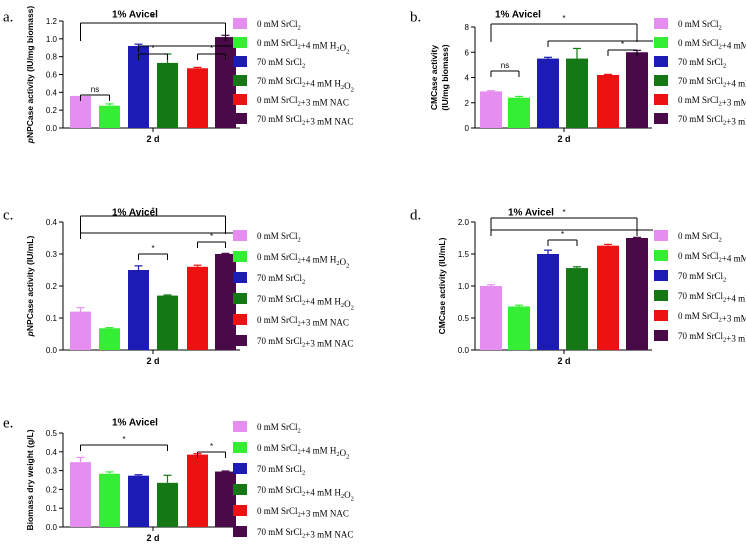  Describe the element at coordinates (52, 286) in the screenshot. I see `y-tick-label: 0.2` at that location.